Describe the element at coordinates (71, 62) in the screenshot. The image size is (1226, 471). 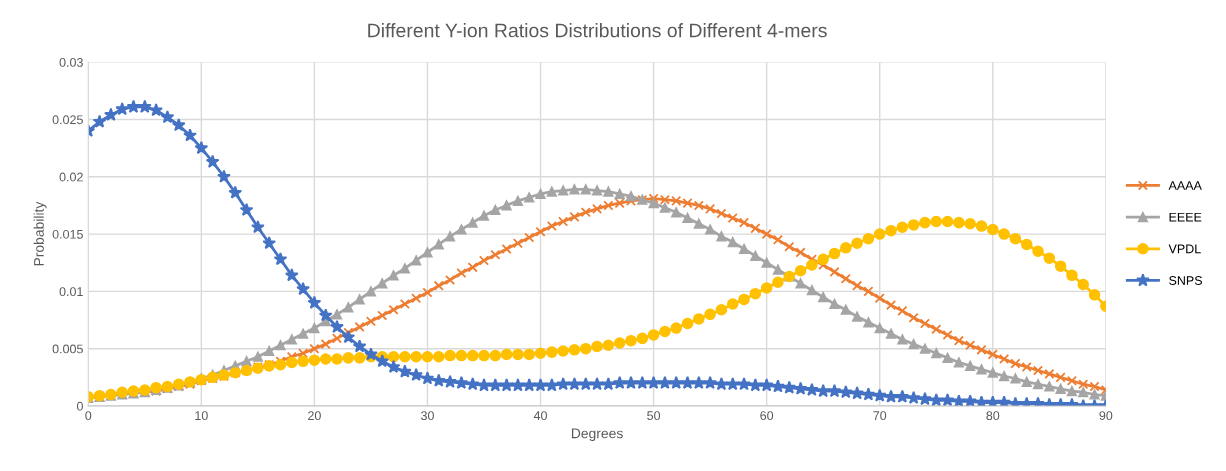
I see `y-tick-label: 0.03` at that location.